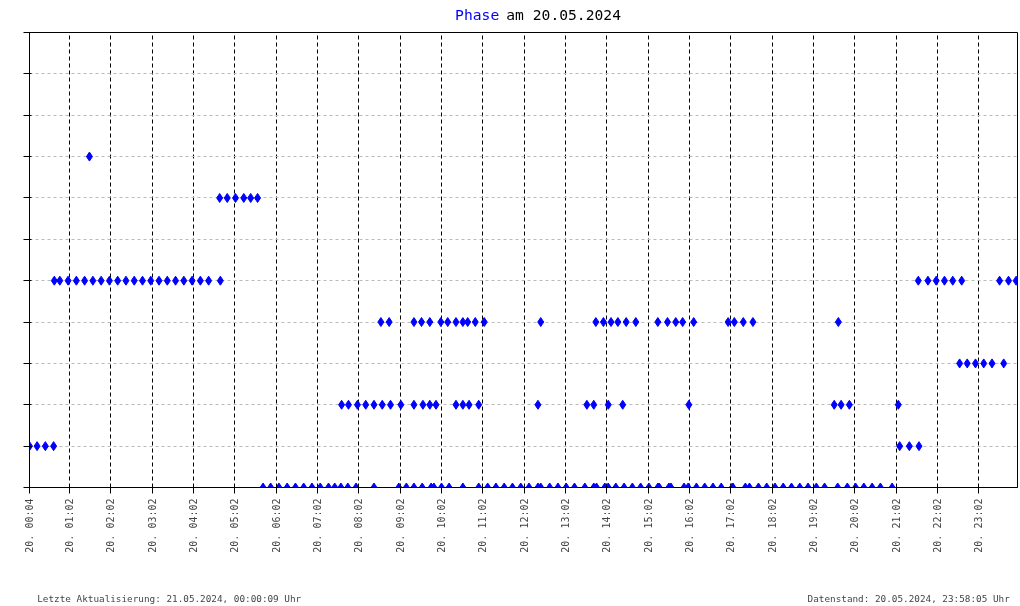 The height and width of the screenshot is (606, 1020). What do you see at coordinates (690, 525) in the screenshot?
I see `x-tick-label: 20. 16:02` at bounding box center [690, 525].